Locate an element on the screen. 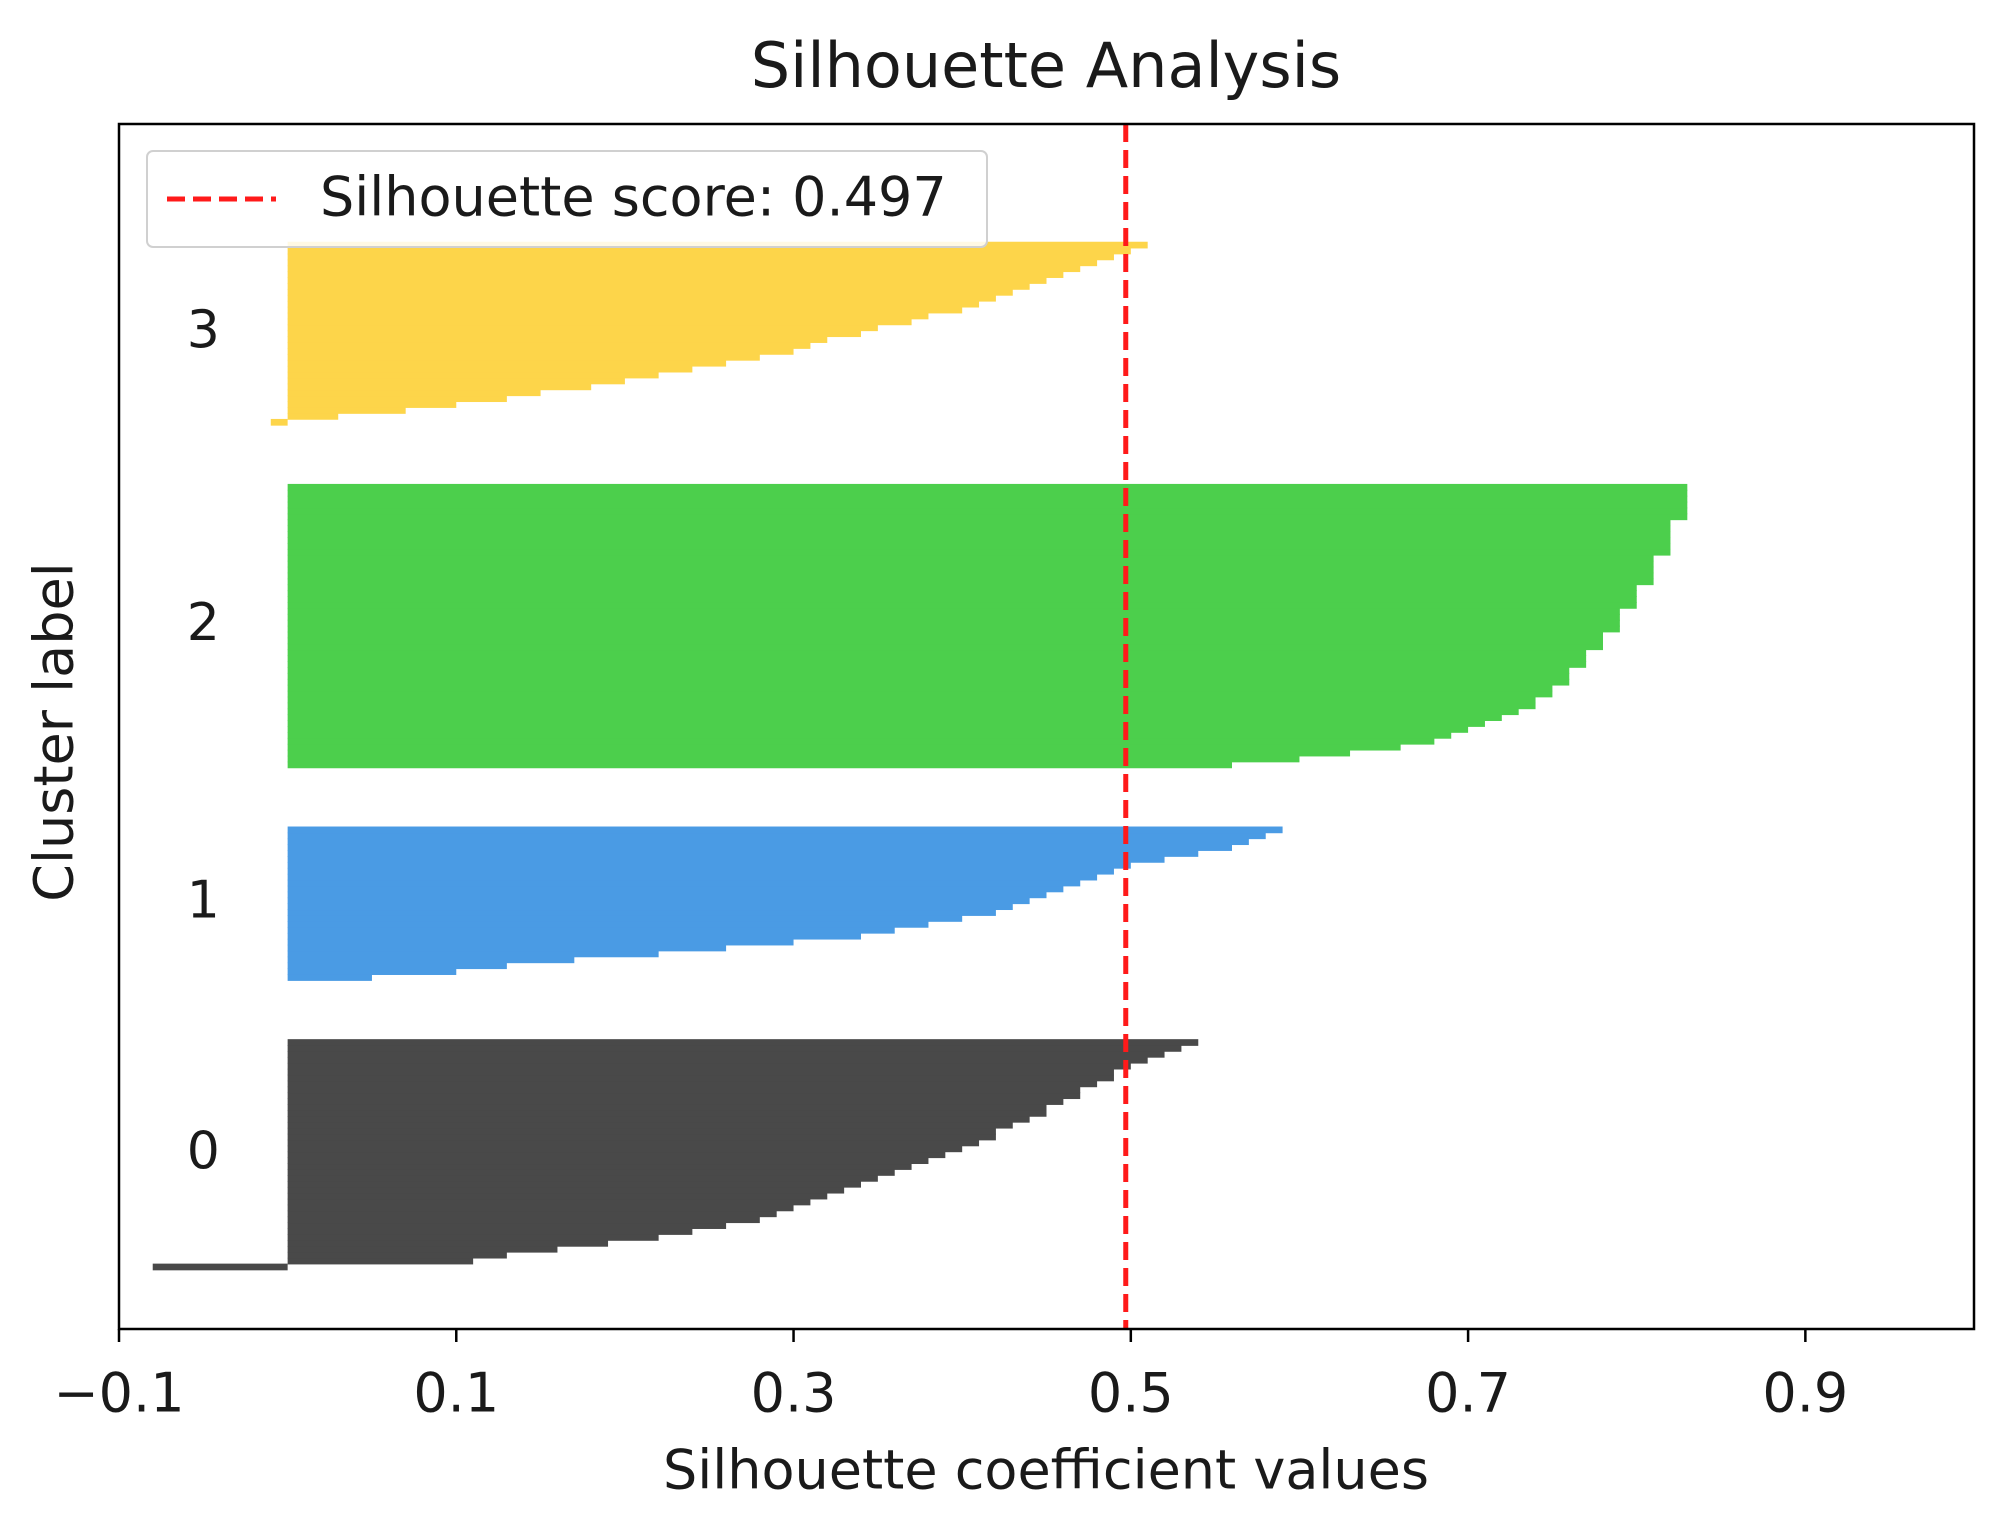 The image size is (2000, 1532). legend-label: Silhouette score: 0.497 is located at coordinates (633, 197).